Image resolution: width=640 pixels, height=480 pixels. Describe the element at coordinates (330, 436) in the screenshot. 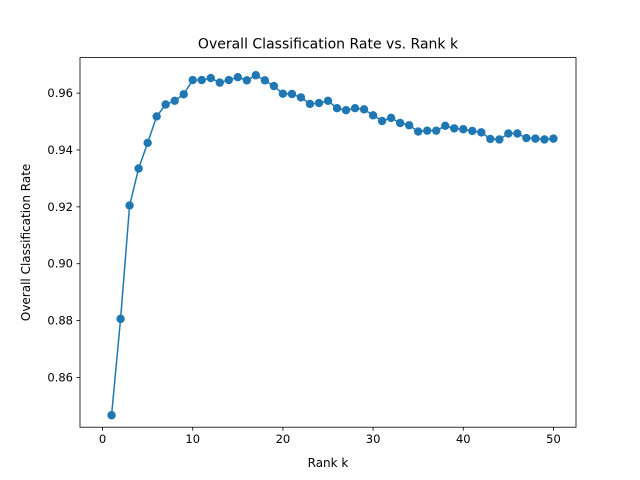

I see `x-axis: 0 10 20 30 40 50` at that location.